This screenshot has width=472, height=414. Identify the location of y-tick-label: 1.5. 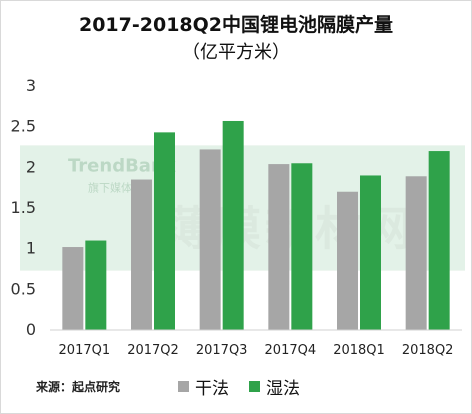
(23, 207).